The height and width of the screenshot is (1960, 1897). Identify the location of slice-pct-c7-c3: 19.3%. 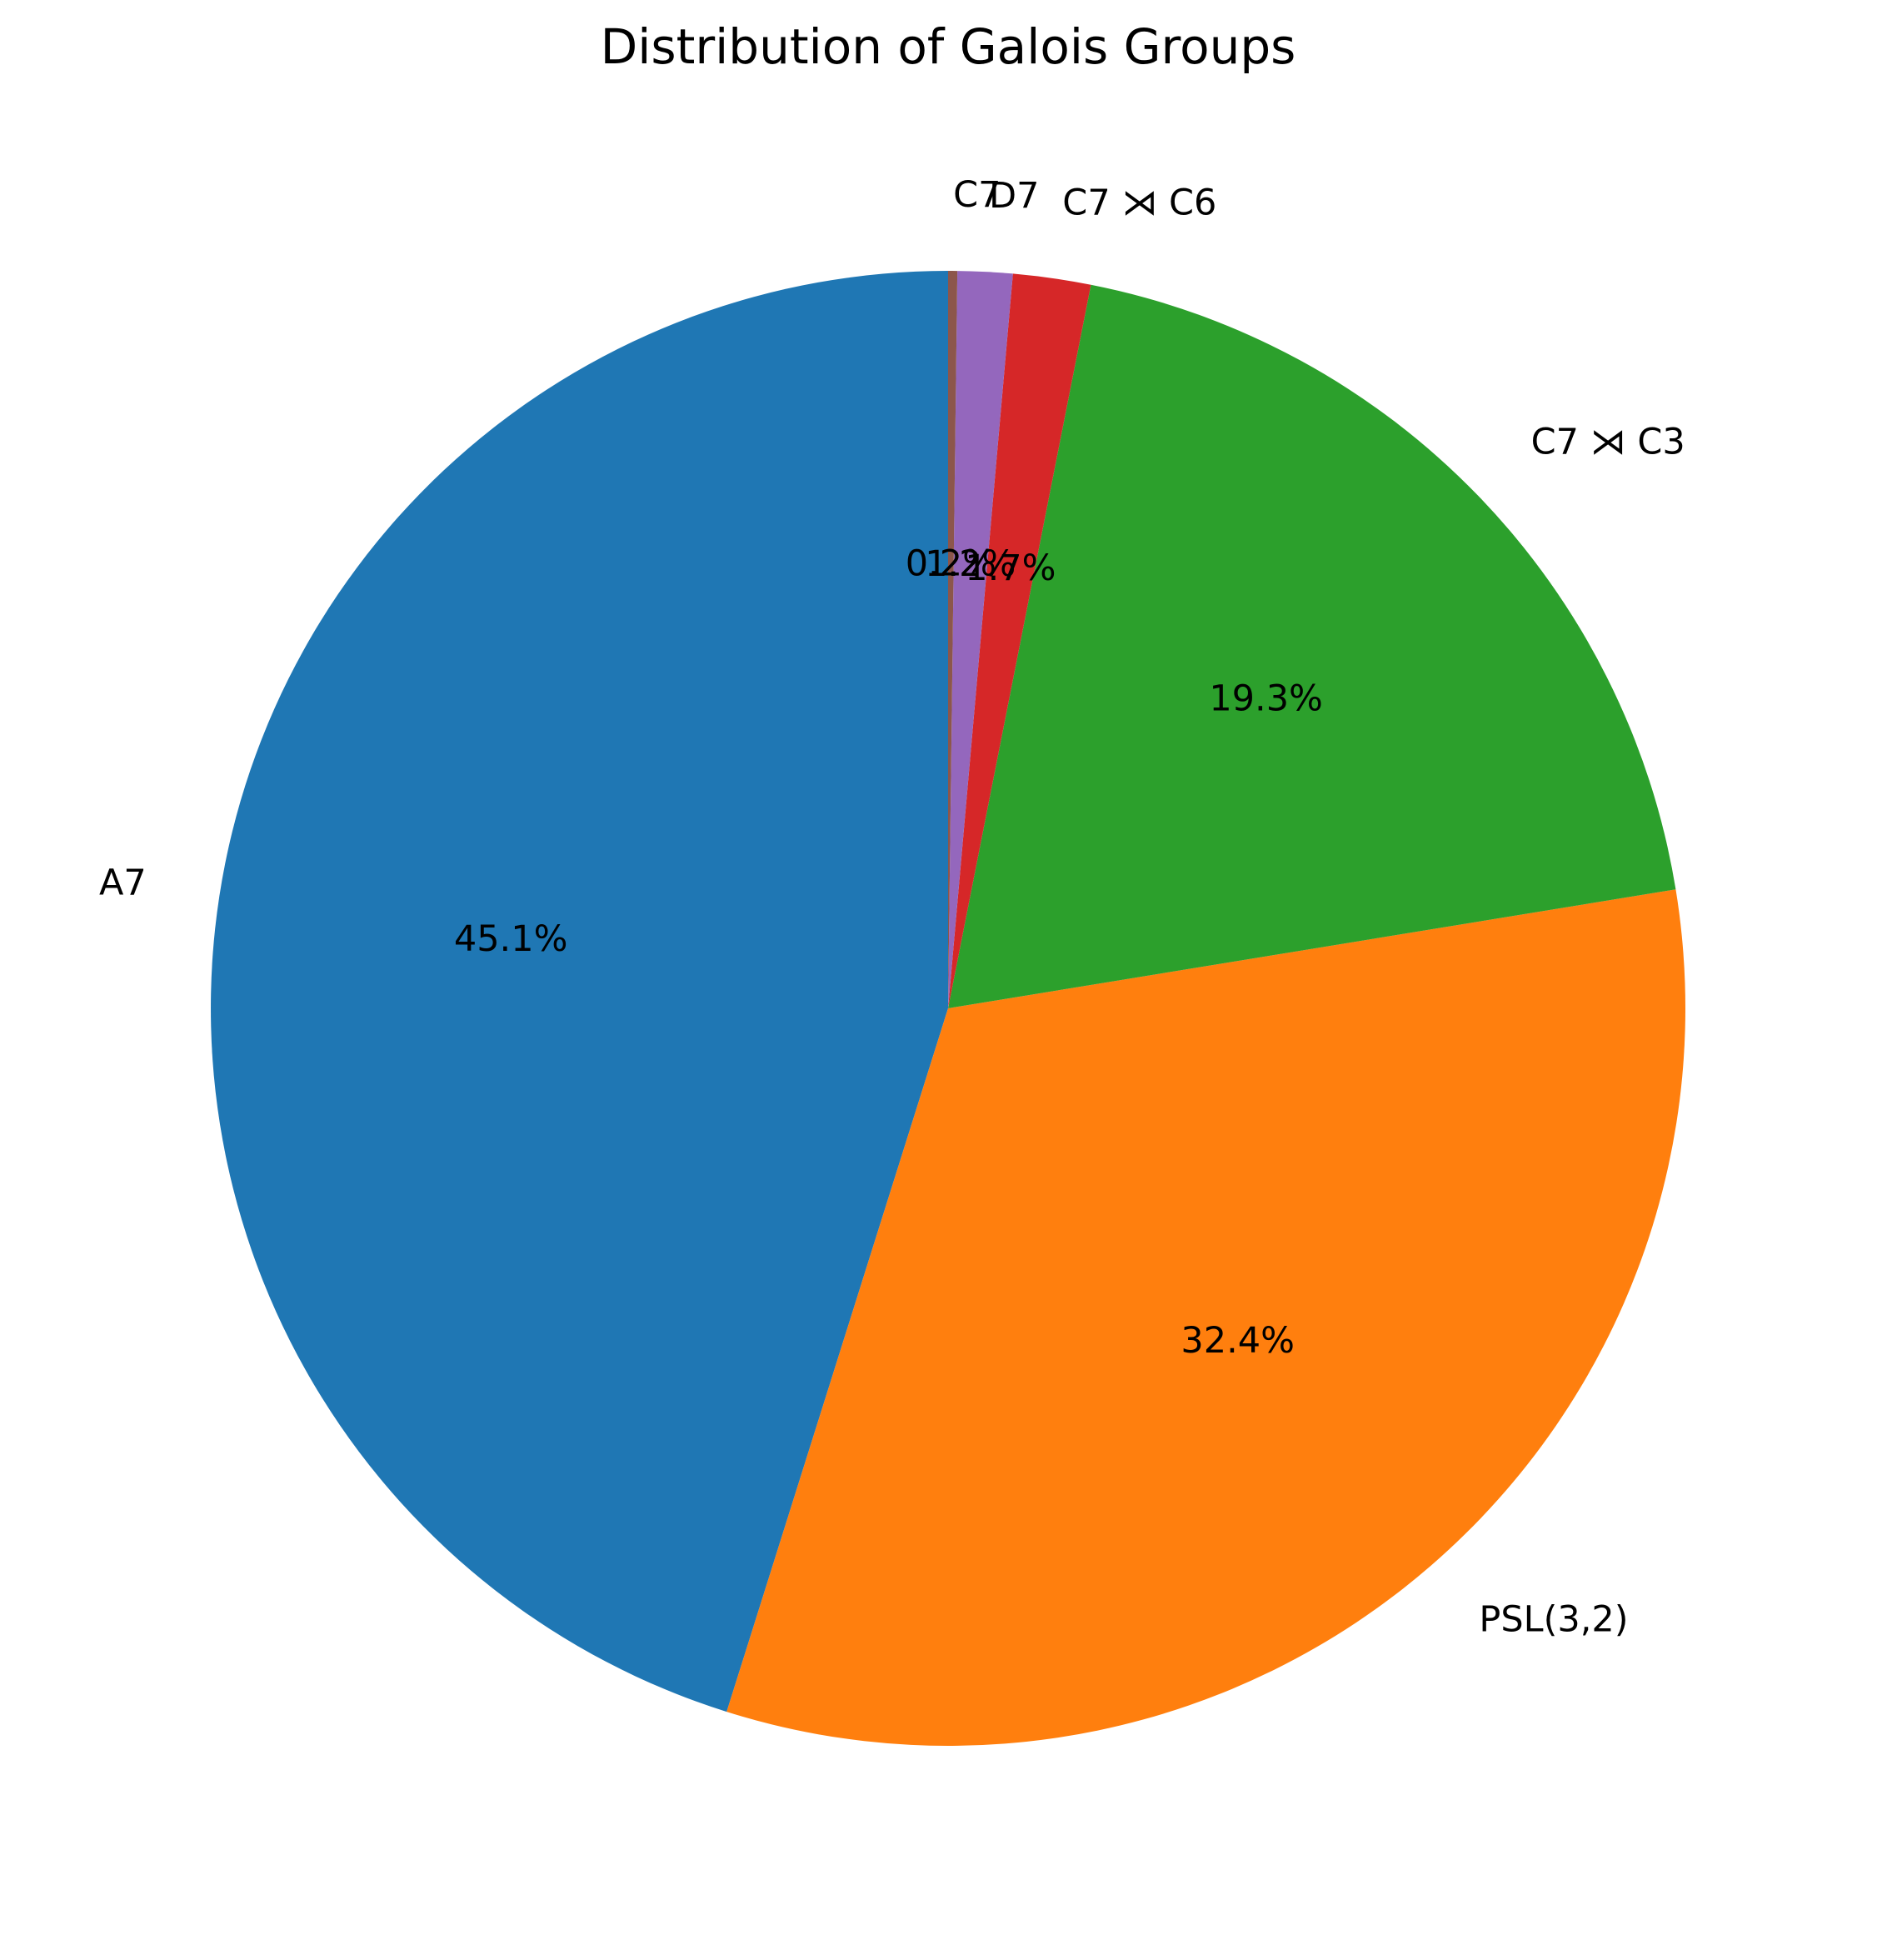
(1266, 698).